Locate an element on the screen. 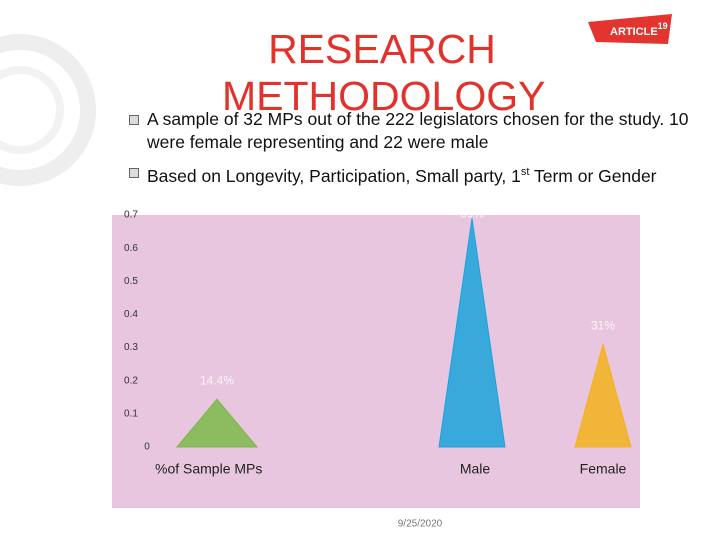  bullet-text: Term or Gender is located at coordinates (593, 175).